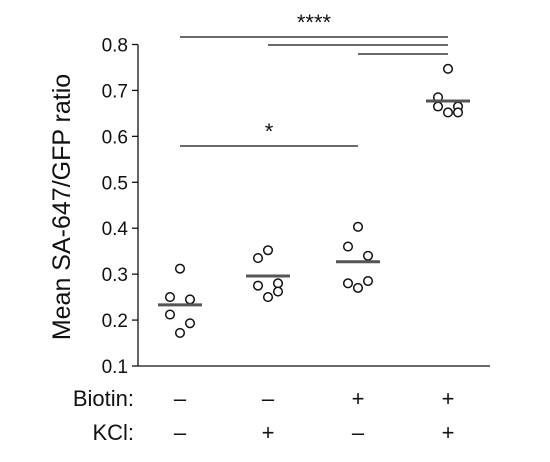 Image resolution: width=550 pixels, height=462 pixels. What do you see at coordinates (103, 398) in the screenshot?
I see `condition-label: Biotin:` at bounding box center [103, 398].